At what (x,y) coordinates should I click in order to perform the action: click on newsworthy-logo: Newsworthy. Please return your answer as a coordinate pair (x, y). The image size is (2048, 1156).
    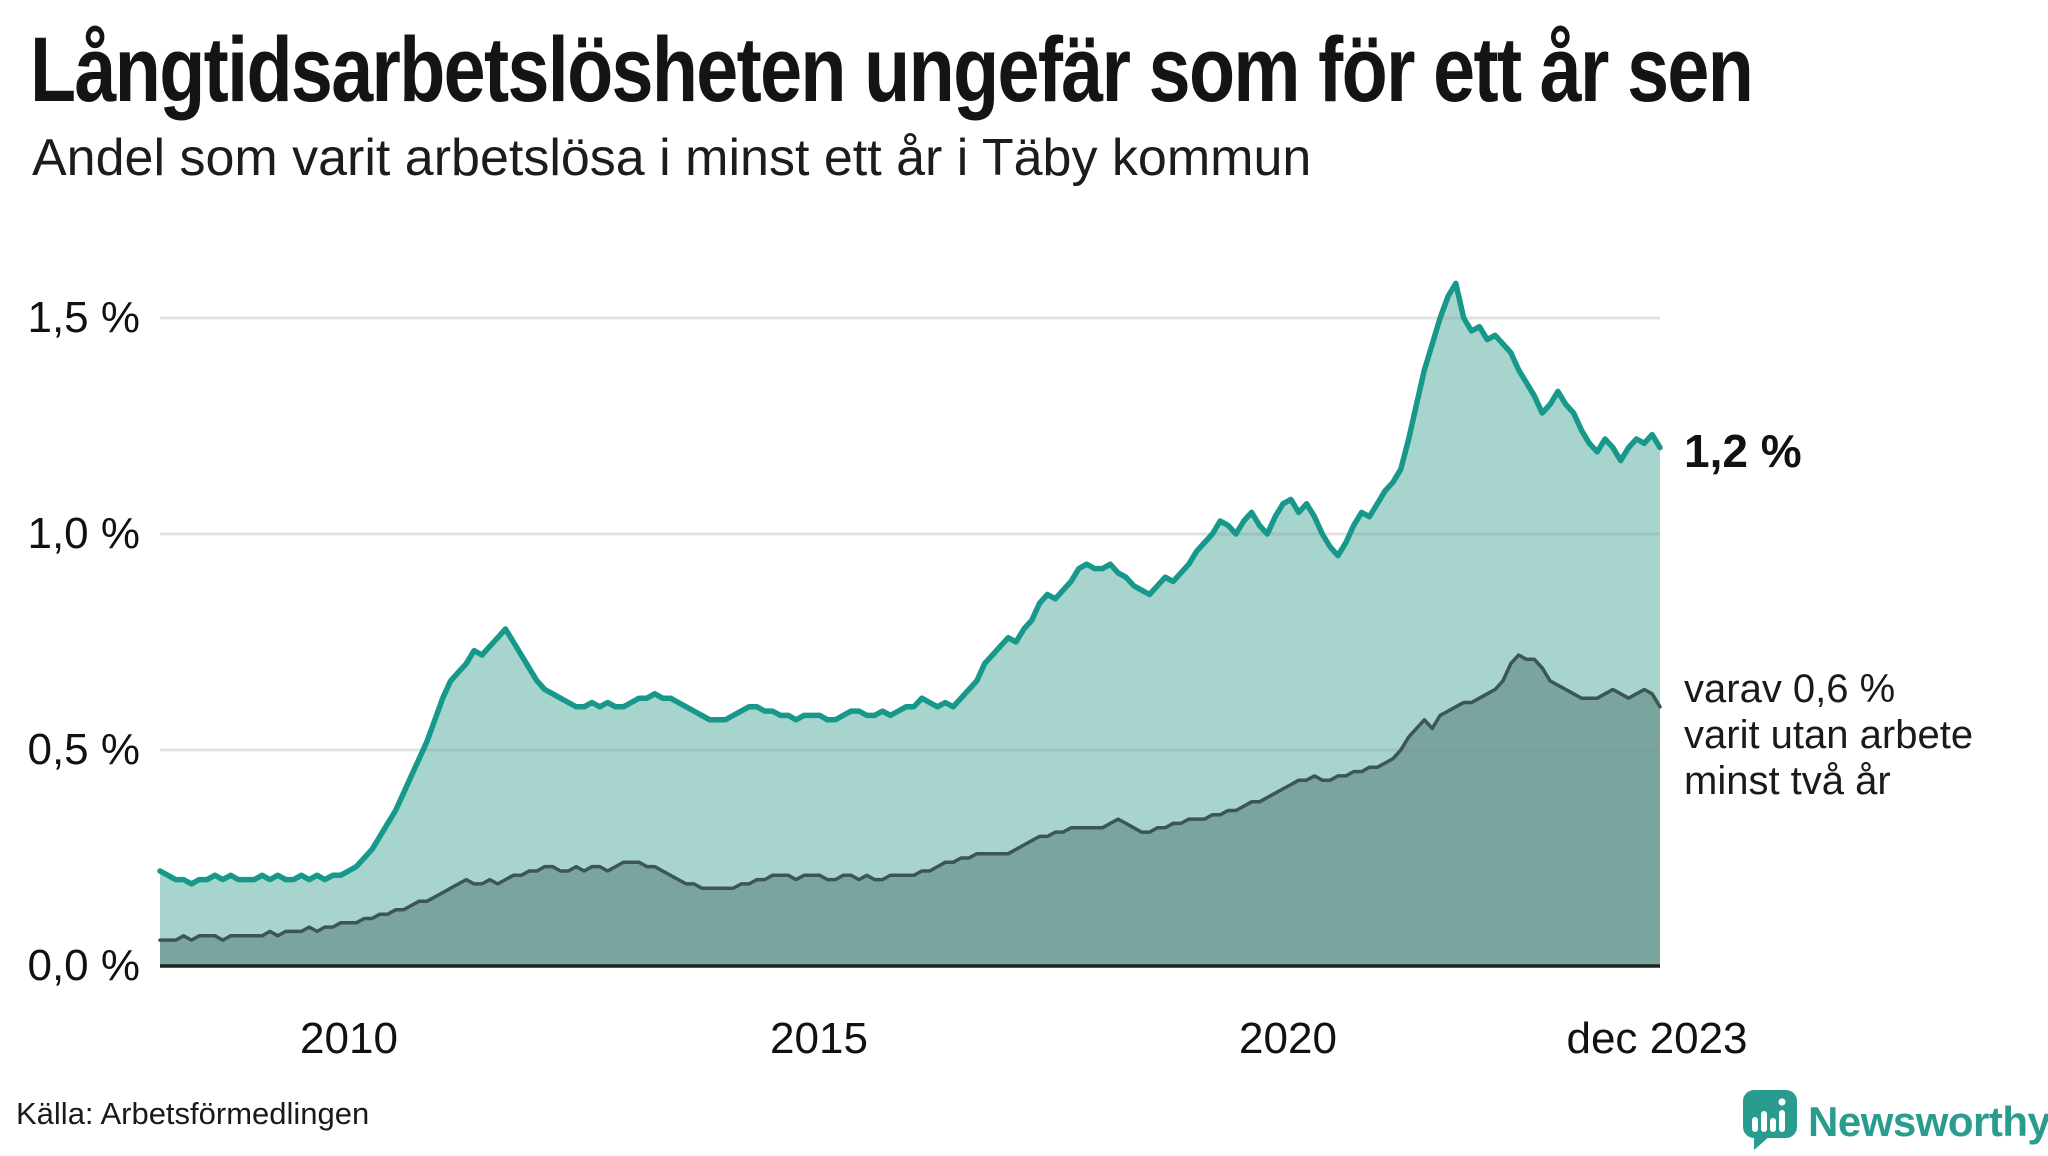
    Looking at the image, I should click on (1895, 1120).